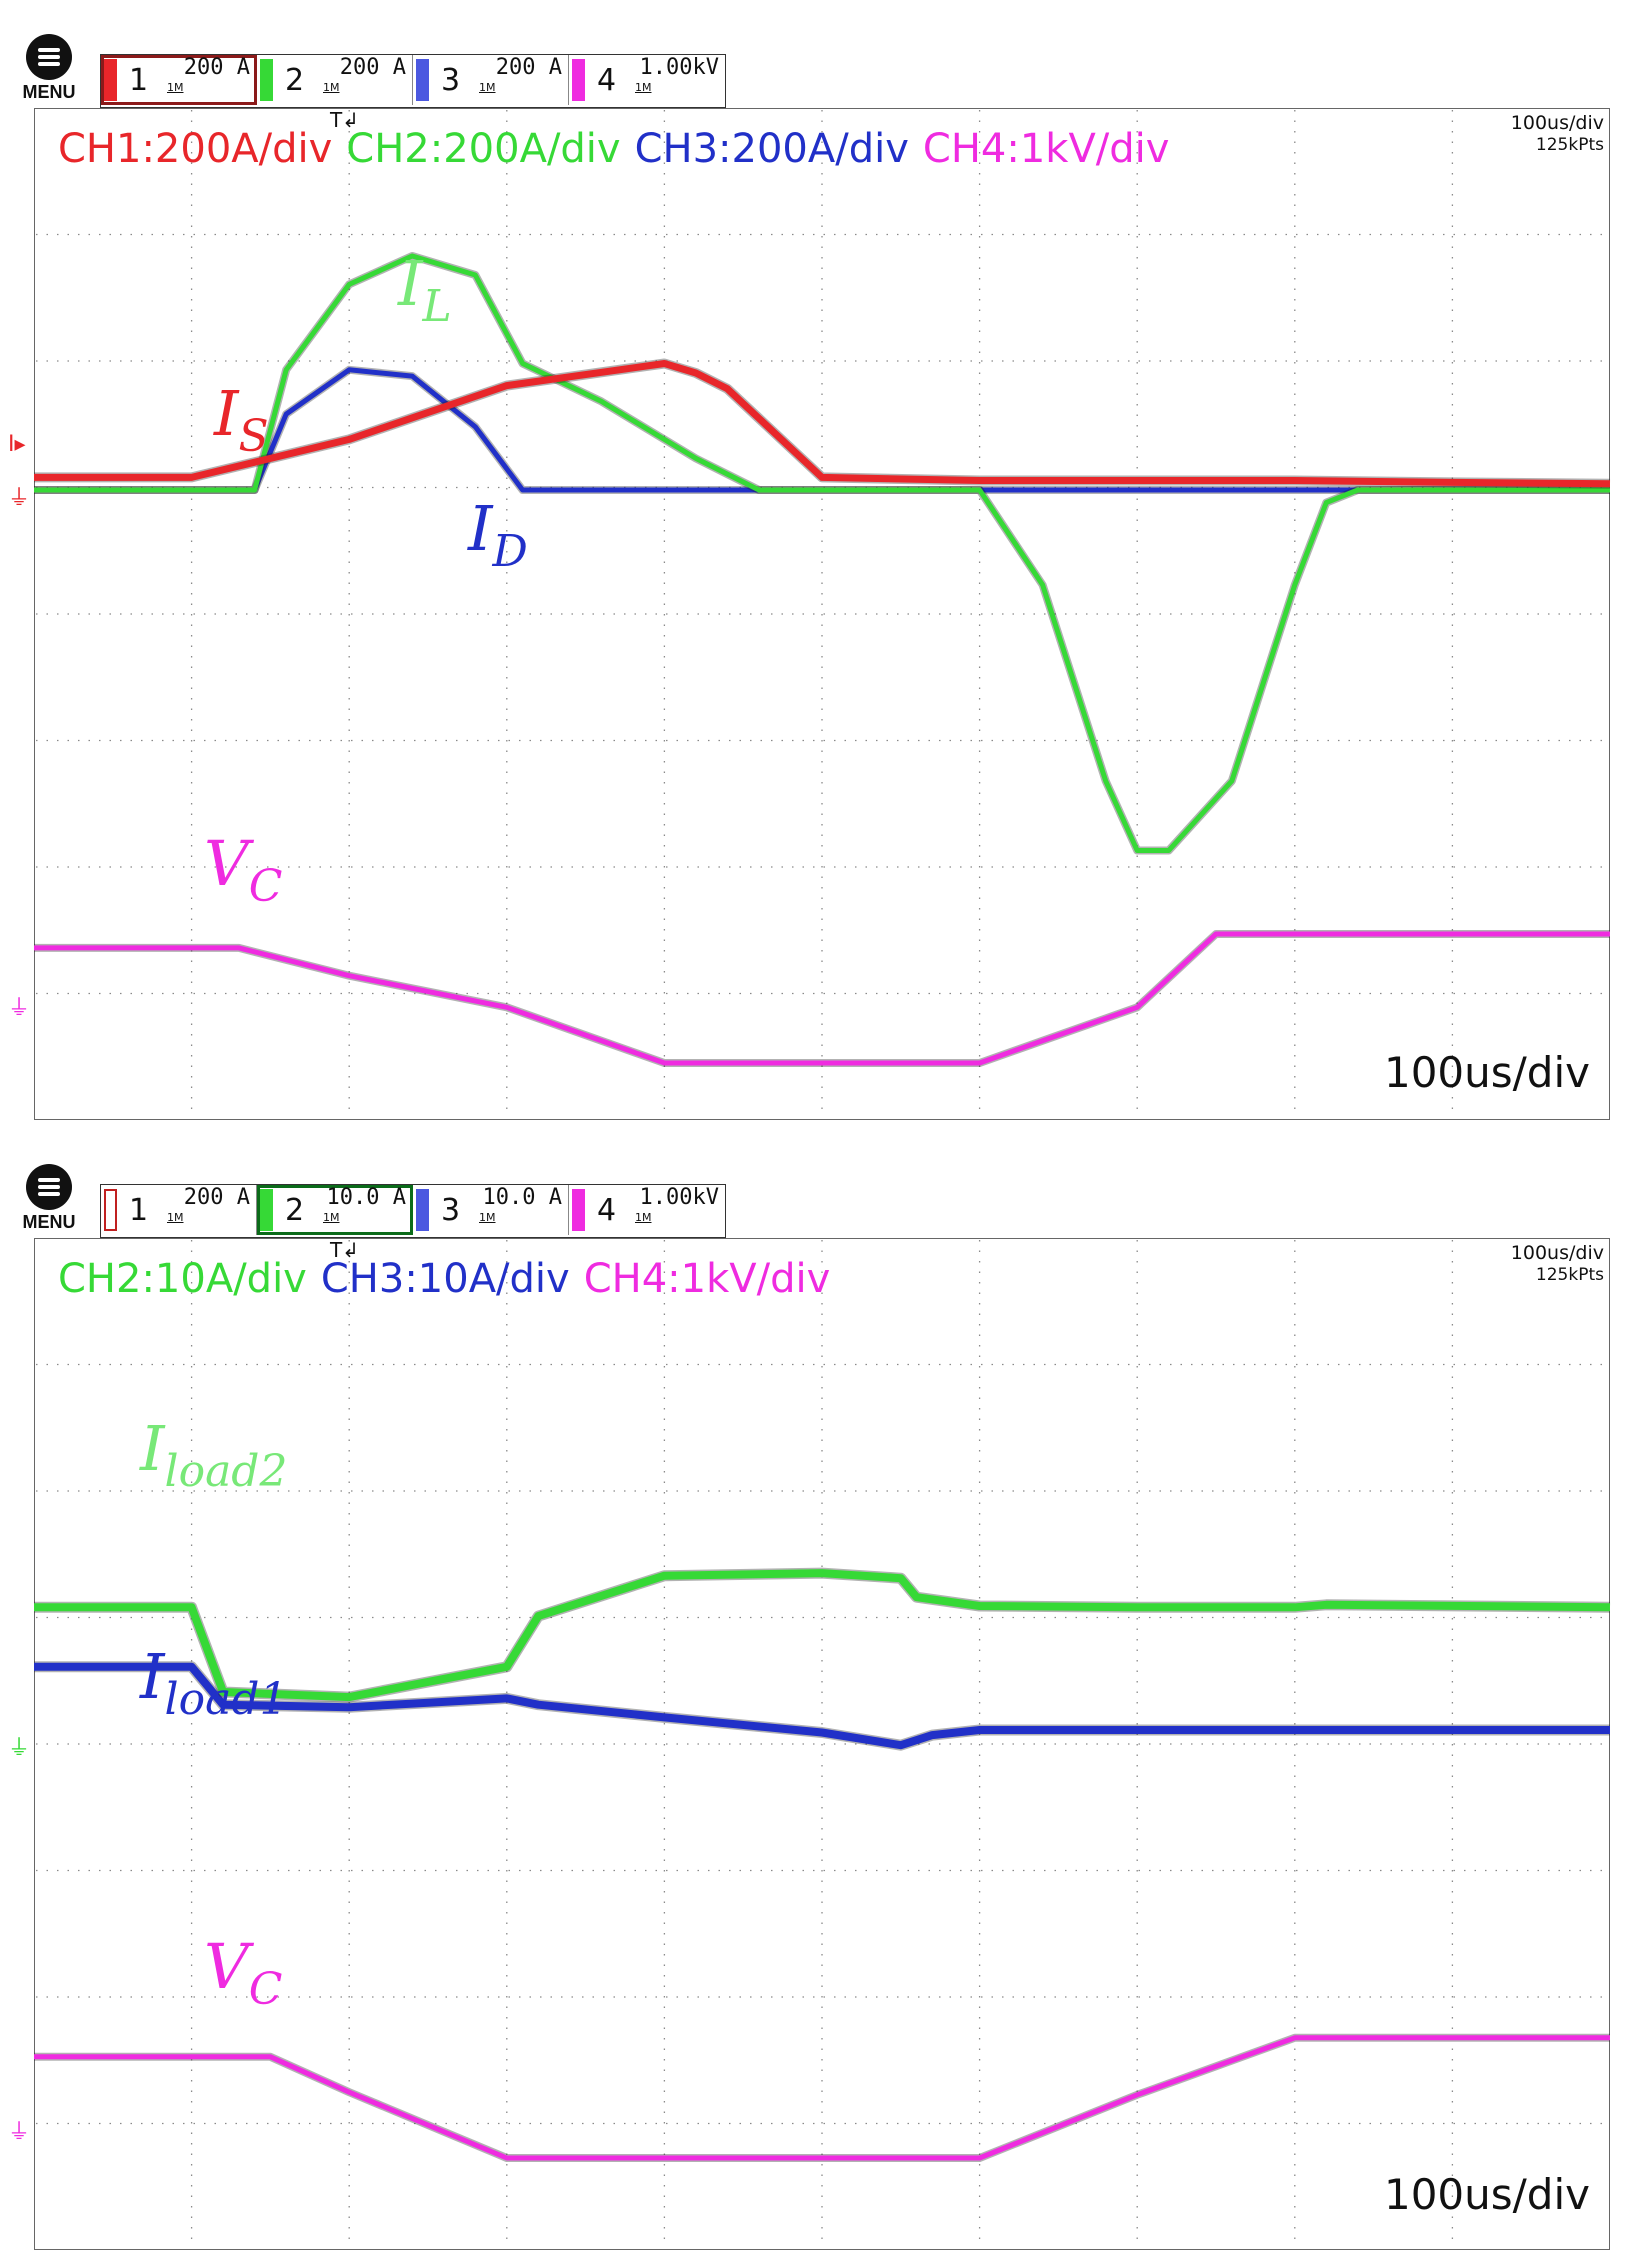 Image resolution: width=1628 pixels, height=2263 pixels. What do you see at coordinates (822, 1635) in the screenshot?
I see `trace-iload2` at bounding box center [822, 1635].